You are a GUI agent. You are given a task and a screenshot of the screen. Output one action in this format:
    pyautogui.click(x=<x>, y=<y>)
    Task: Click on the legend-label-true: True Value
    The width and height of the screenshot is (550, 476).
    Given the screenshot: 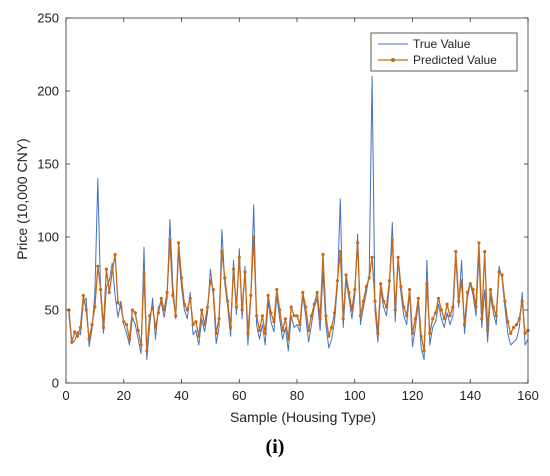 What is the action you would take?
    pyautogui.click(x=442, y=44)
    